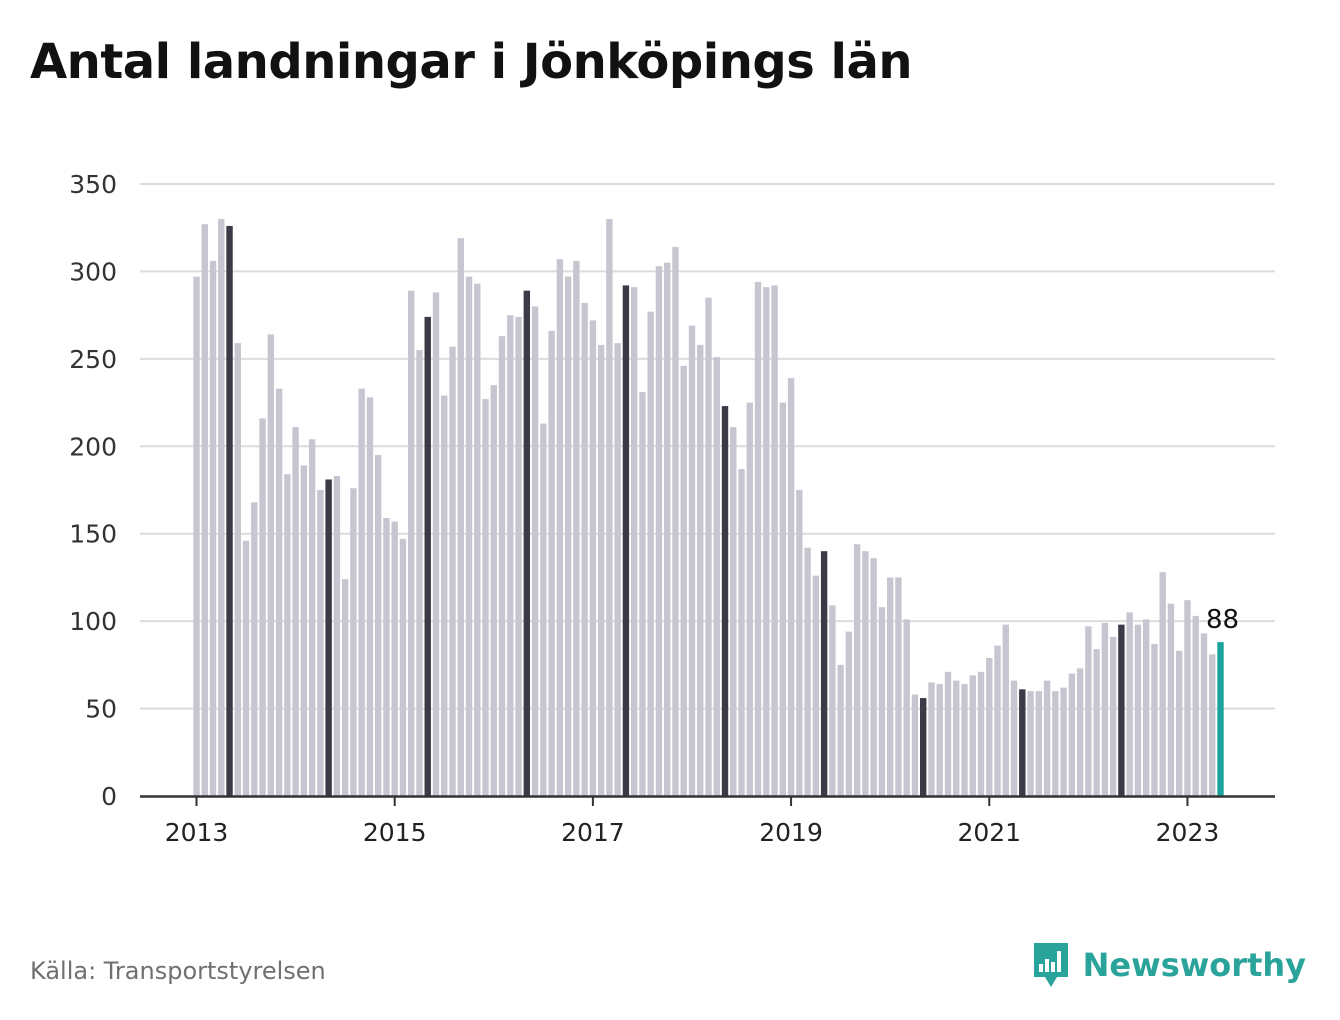  Describe the element at coordinates (93, 621) in the screenshot. I see `y-tick-label: 100` at that location.